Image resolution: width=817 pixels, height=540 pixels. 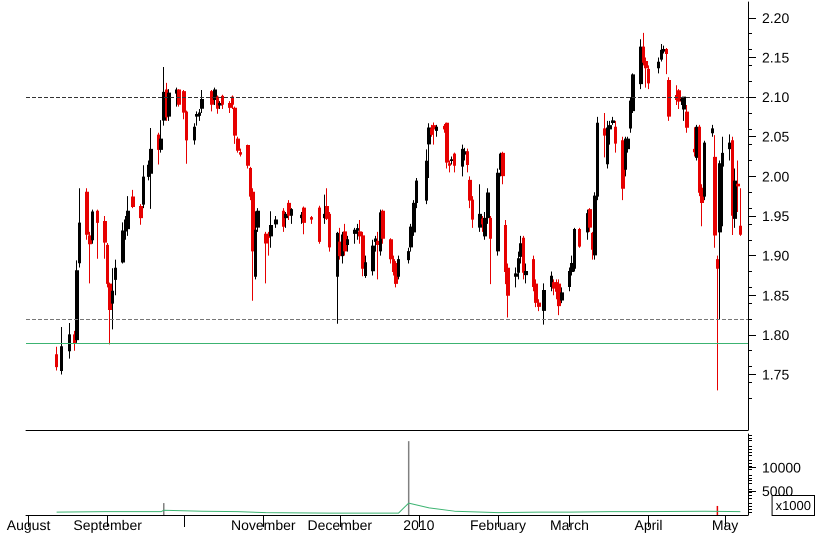 I want to click on y-tick-label: 2.10, so click(x=776, y=97).